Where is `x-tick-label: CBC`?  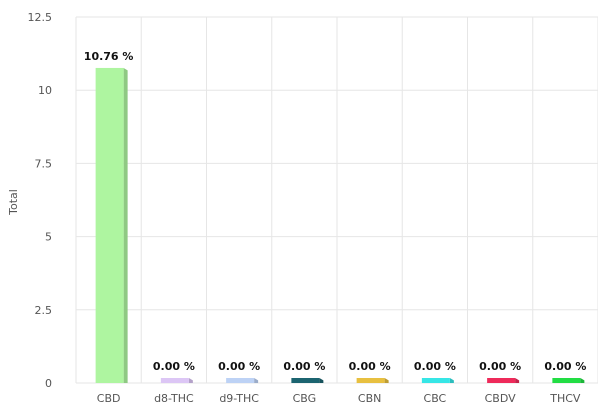
x-tick-label: CBC is located at coordinates (435, 398).